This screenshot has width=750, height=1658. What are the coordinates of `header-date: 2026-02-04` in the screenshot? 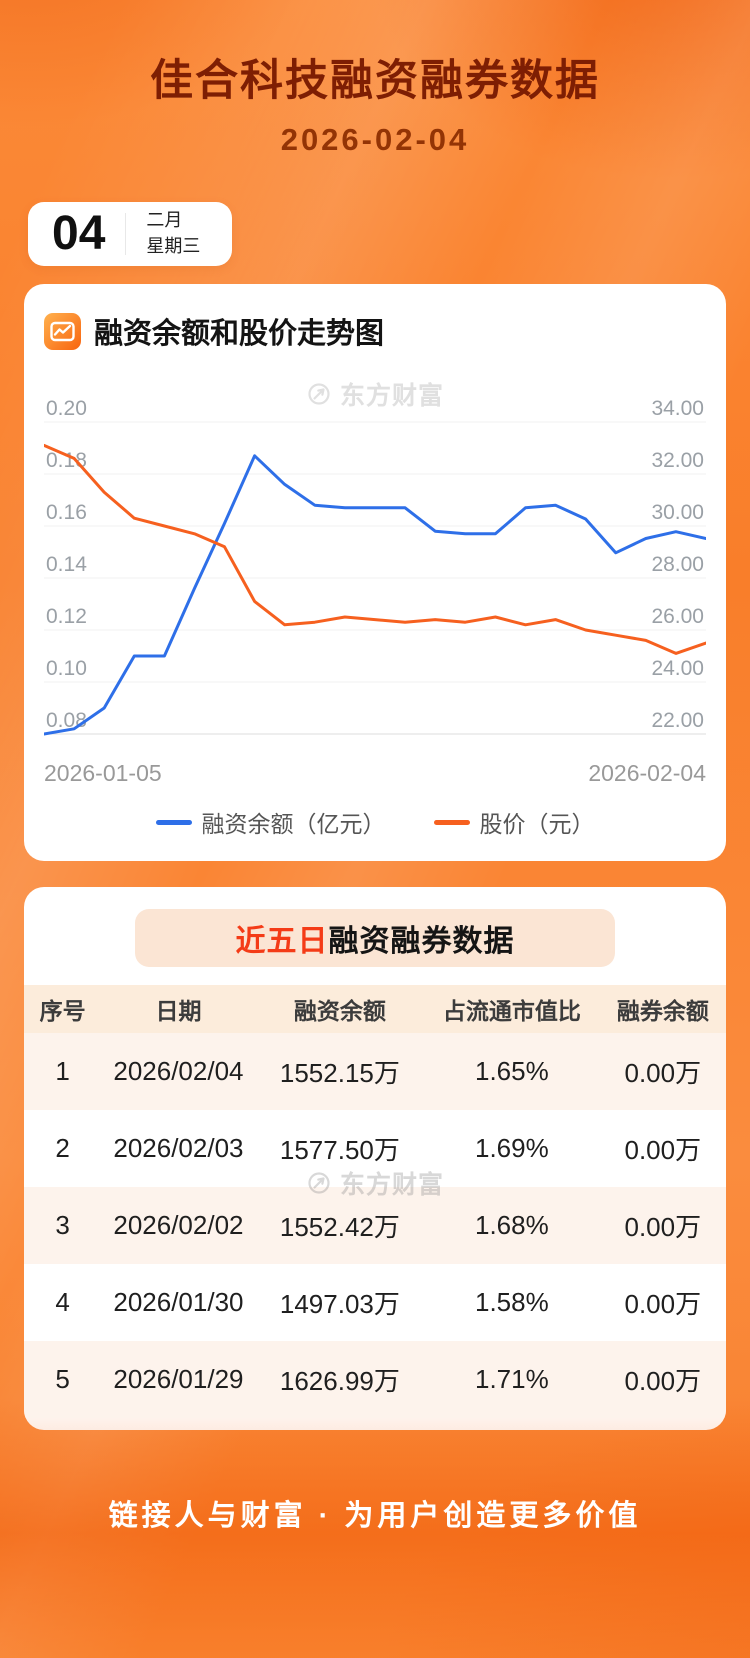 It's located at (375, 139).